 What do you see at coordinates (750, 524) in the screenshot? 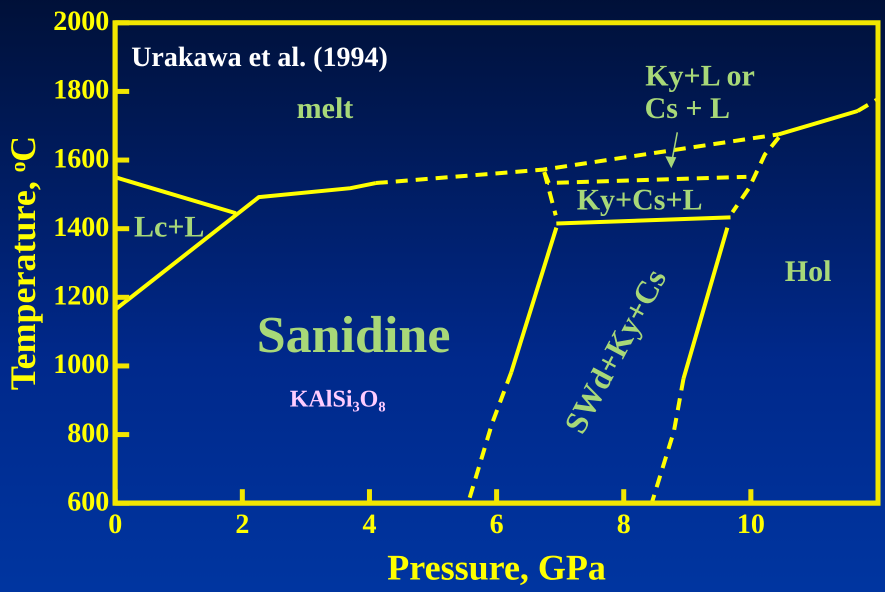
I see `x-tick-label: 10` at bounding box center [750, 524].